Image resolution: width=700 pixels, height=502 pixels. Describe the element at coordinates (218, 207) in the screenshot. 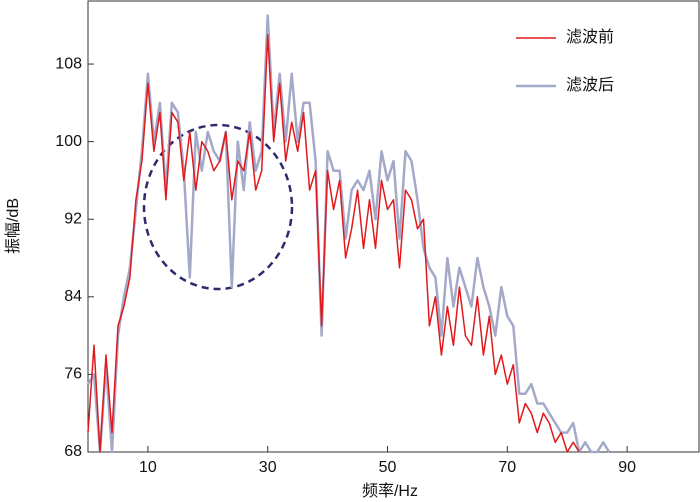

I see `highlight-circle` at that location.